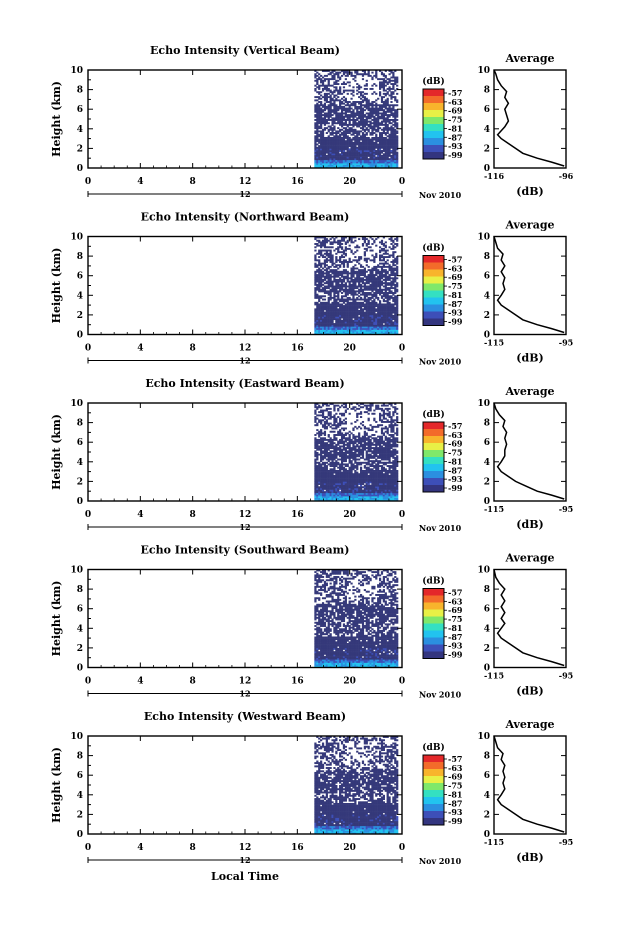 The image size is (618, 933). I want to click on x-tick-label: 16, so click(297, 182).